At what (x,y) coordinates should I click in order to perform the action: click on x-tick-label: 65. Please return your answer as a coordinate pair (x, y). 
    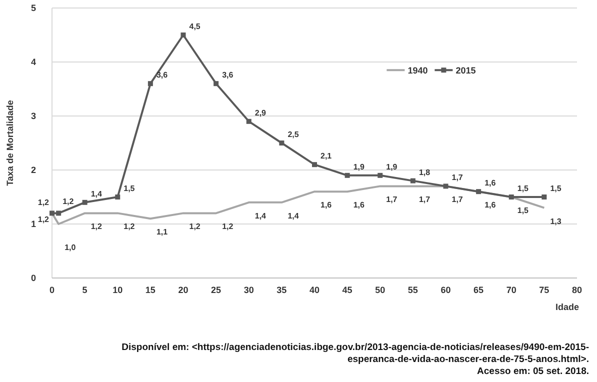
    Looking at the image, I should click on (479, 290).